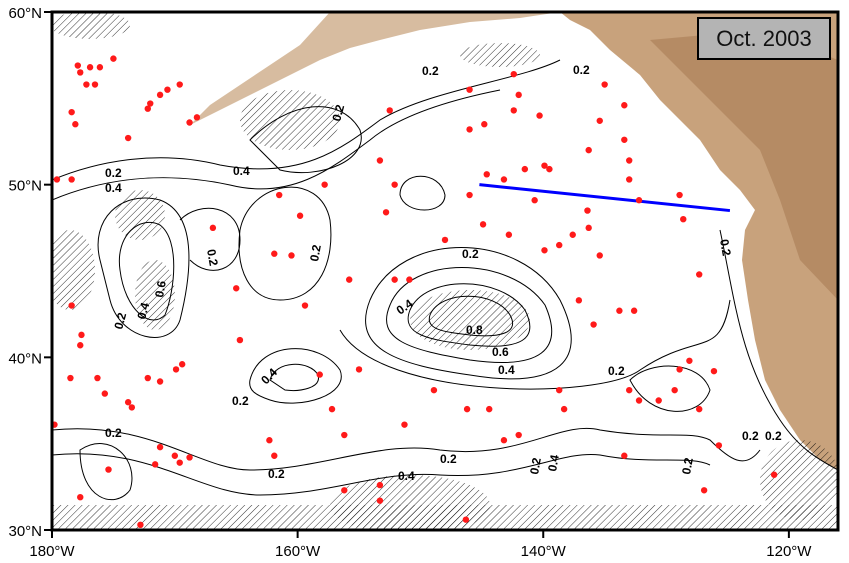 The height and width of the screenshot is (563, 849). I want to click on y-tick-label: 40°N, so click(25, 358).